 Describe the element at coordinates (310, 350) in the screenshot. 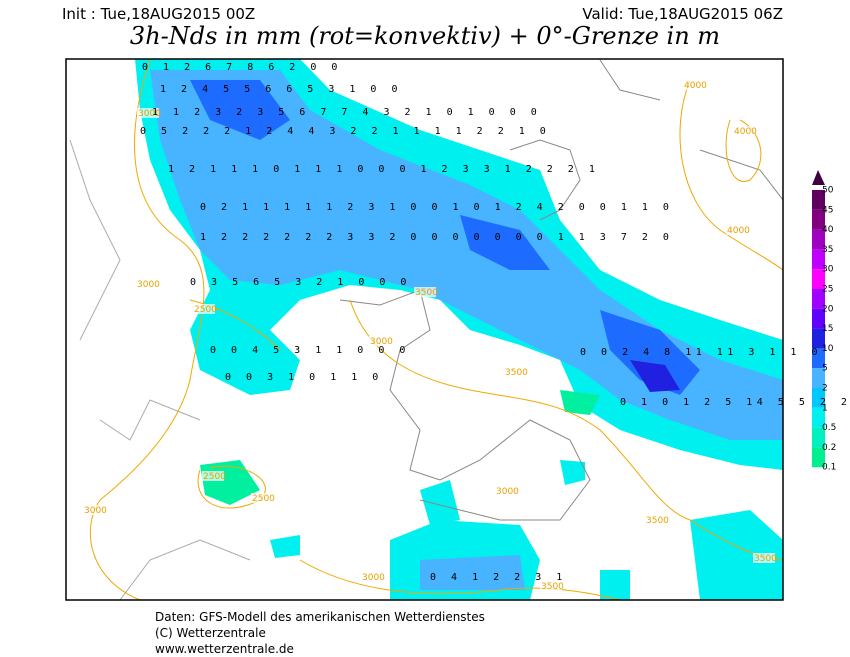

I see `precip-values: 0 0 4 5 3 1 1 0 0 0` at that location.